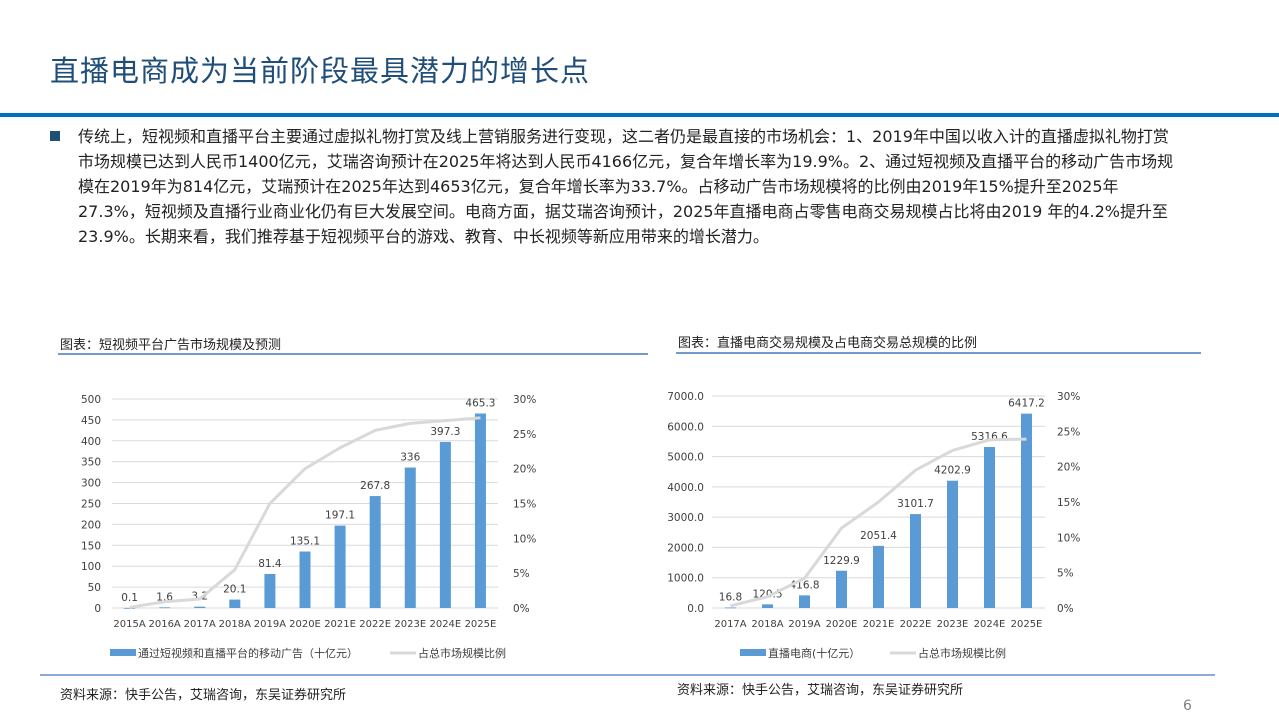 The image size is (1279, 719). What do you see at coordinates (129, 624) in the screenshot?
I see `x-tick: 2015A` at bounding box center [129, 624].